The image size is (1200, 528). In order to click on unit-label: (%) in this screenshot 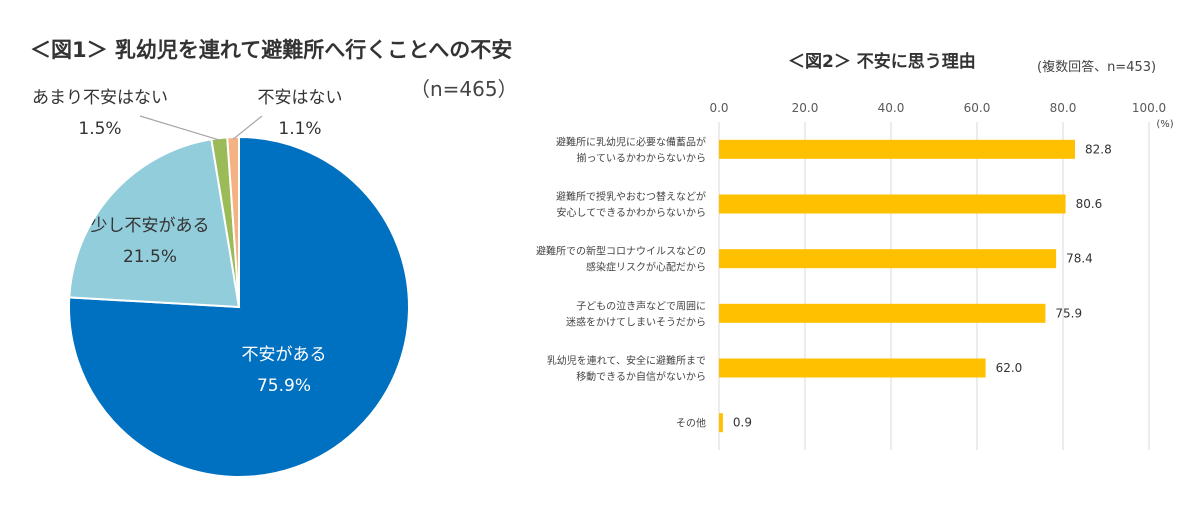, I will do `click(1164, 124)`.